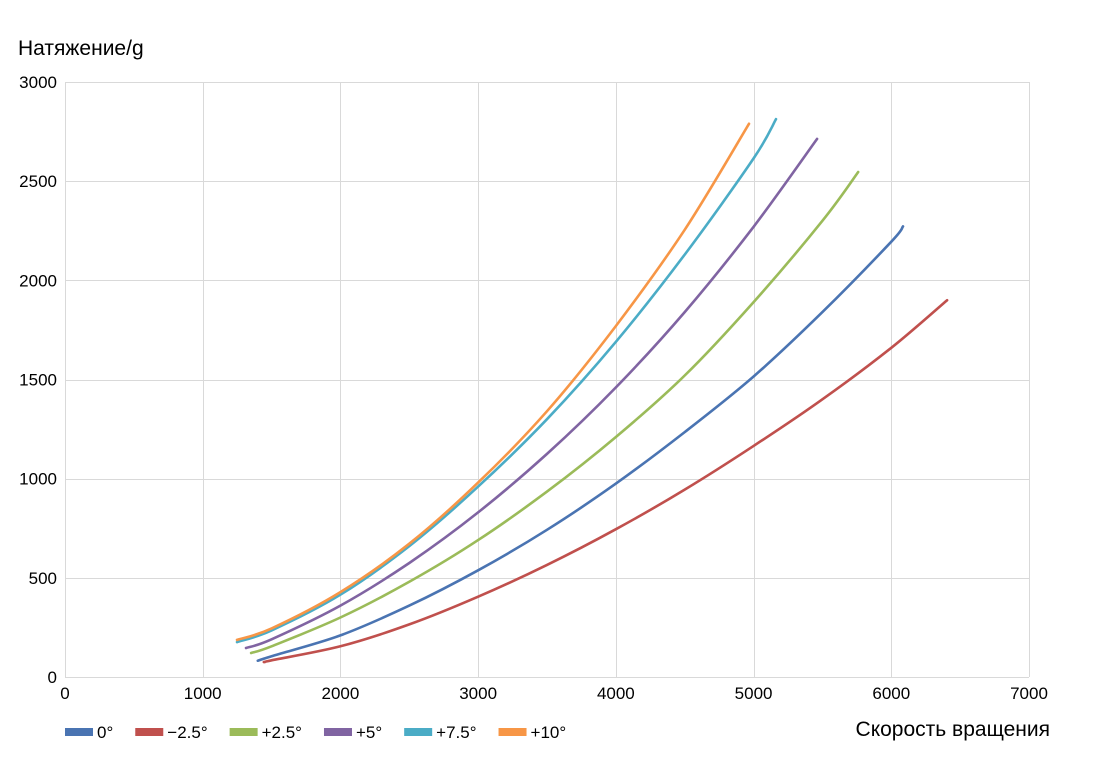 This screenshot has width=1120, height=769. Describe the element at coordinates (64, 693) in the screenshot. I see `x-tick-label: 0` at that location.